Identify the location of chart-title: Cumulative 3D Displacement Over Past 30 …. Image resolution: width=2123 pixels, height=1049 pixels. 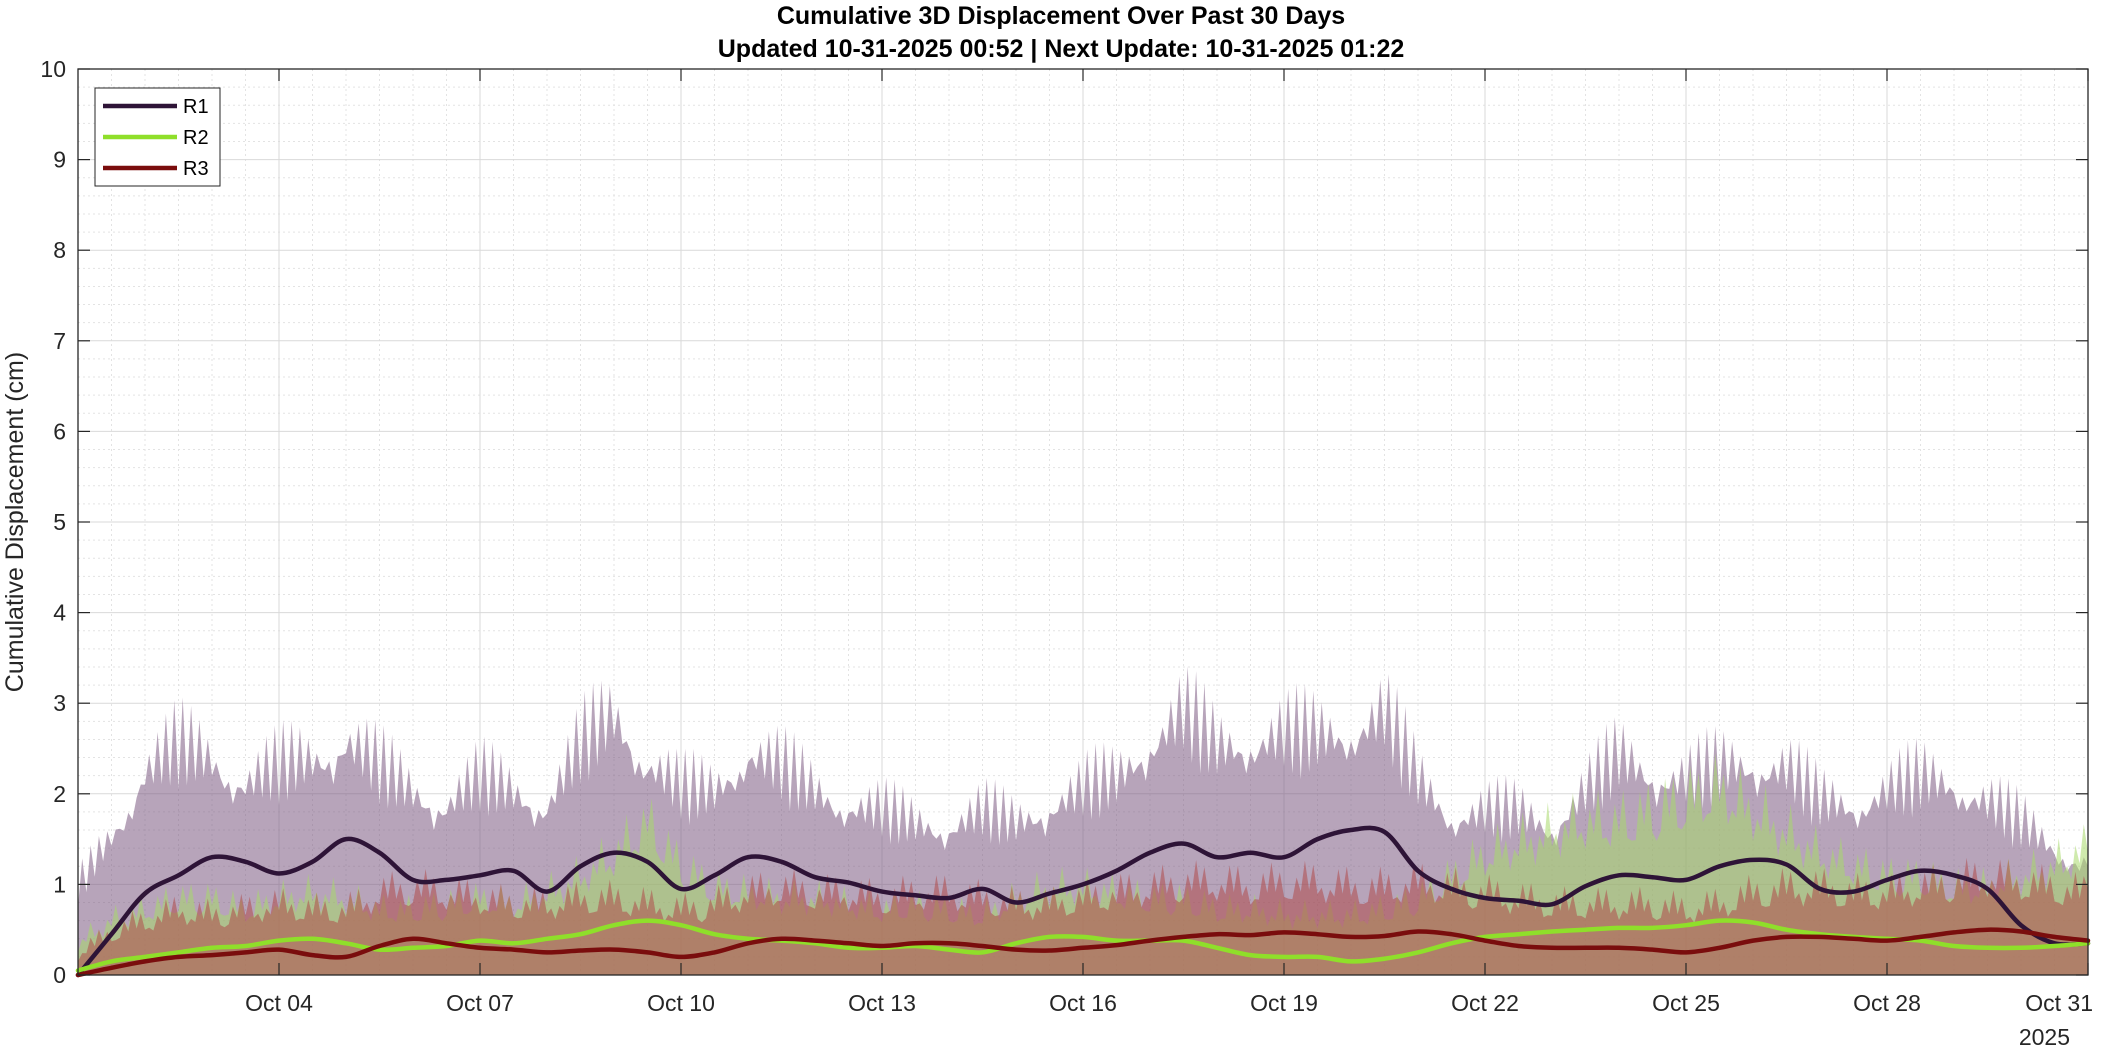
(1061, 16).